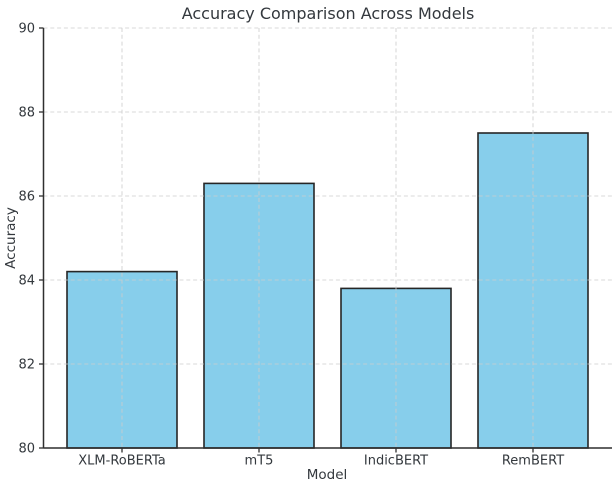 The image size is (612, 484). I want to click on bar, so click(122, 359).